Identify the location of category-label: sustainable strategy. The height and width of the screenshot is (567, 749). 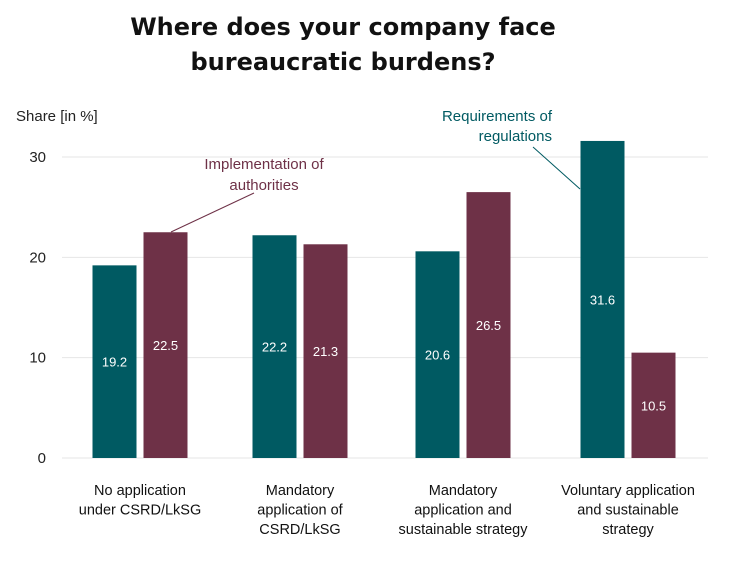
(464, 530).